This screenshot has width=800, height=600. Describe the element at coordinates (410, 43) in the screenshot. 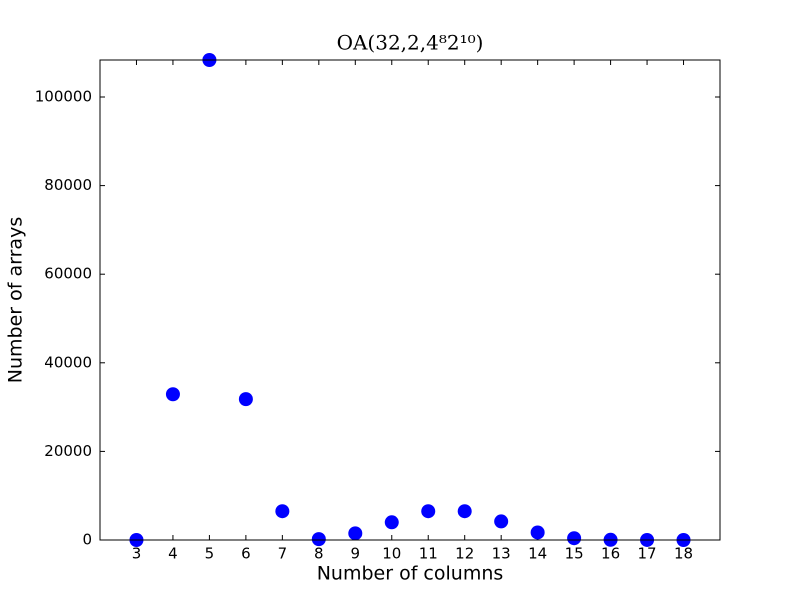

I see `chart-title: OA(32,2,4⁸2¹⁰)` at that location.